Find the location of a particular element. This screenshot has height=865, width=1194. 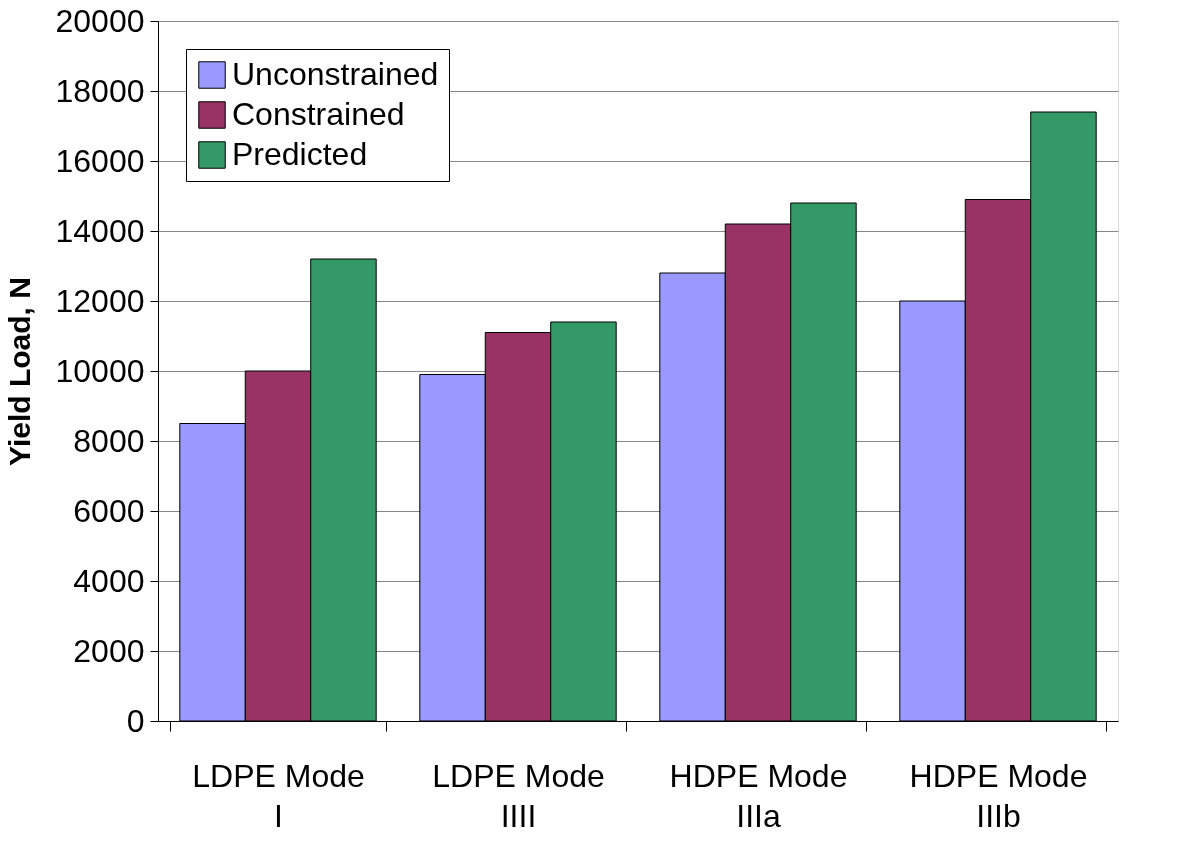

y-tick-label: 14000 is located at coordinates (100, 230).